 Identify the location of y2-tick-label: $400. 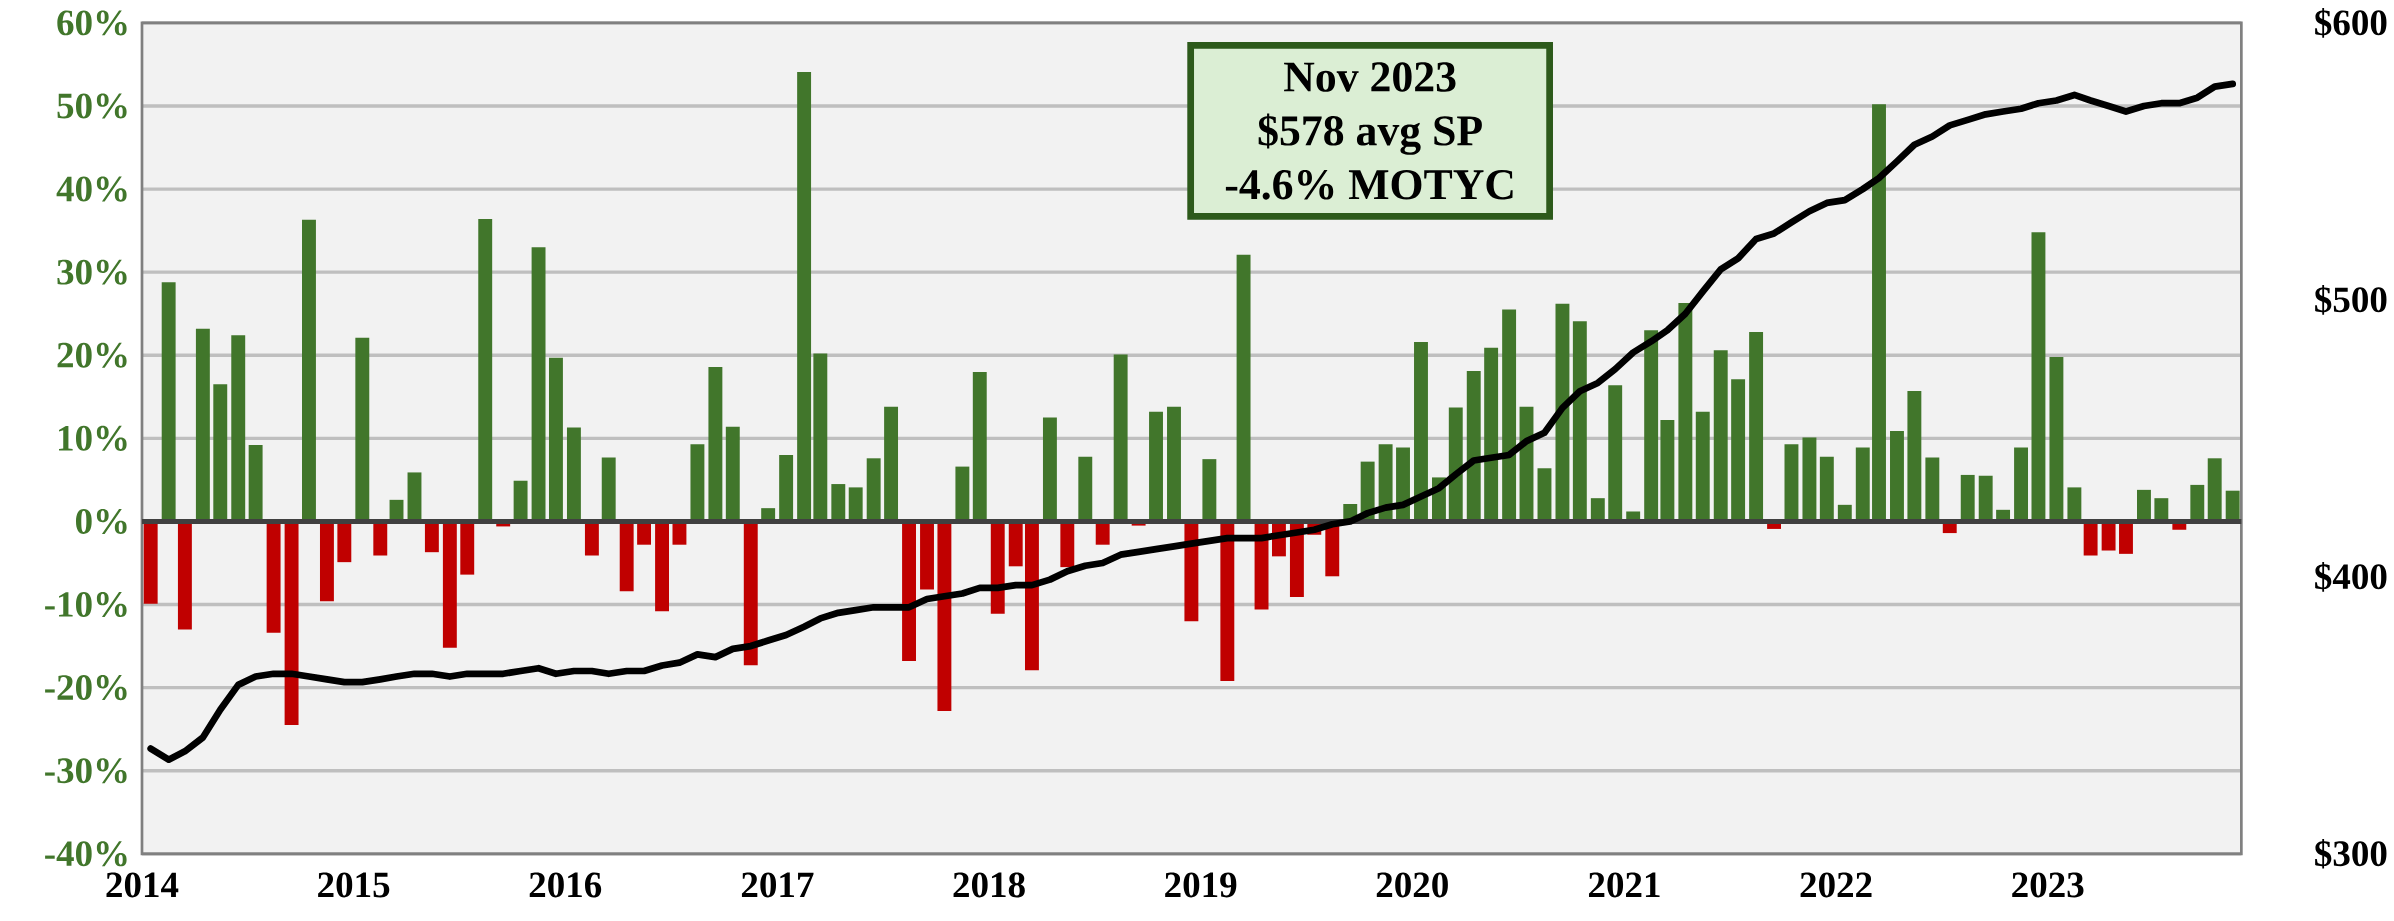
(2351, 577).